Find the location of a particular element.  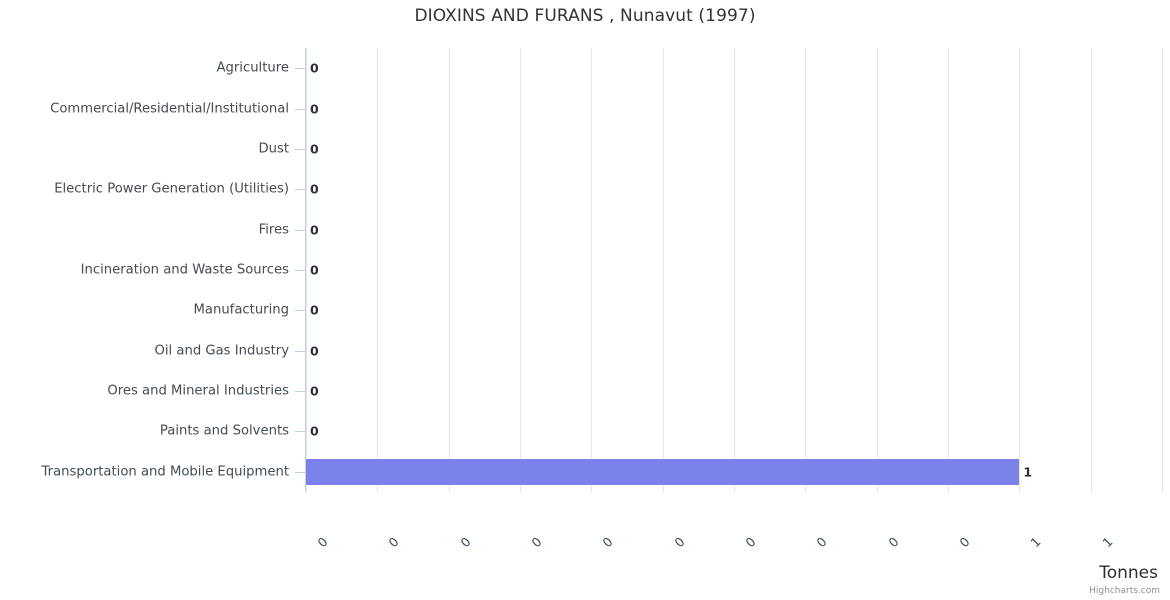

highcharts-credits: Highcharts.com is located at coordinates (1124, 591).